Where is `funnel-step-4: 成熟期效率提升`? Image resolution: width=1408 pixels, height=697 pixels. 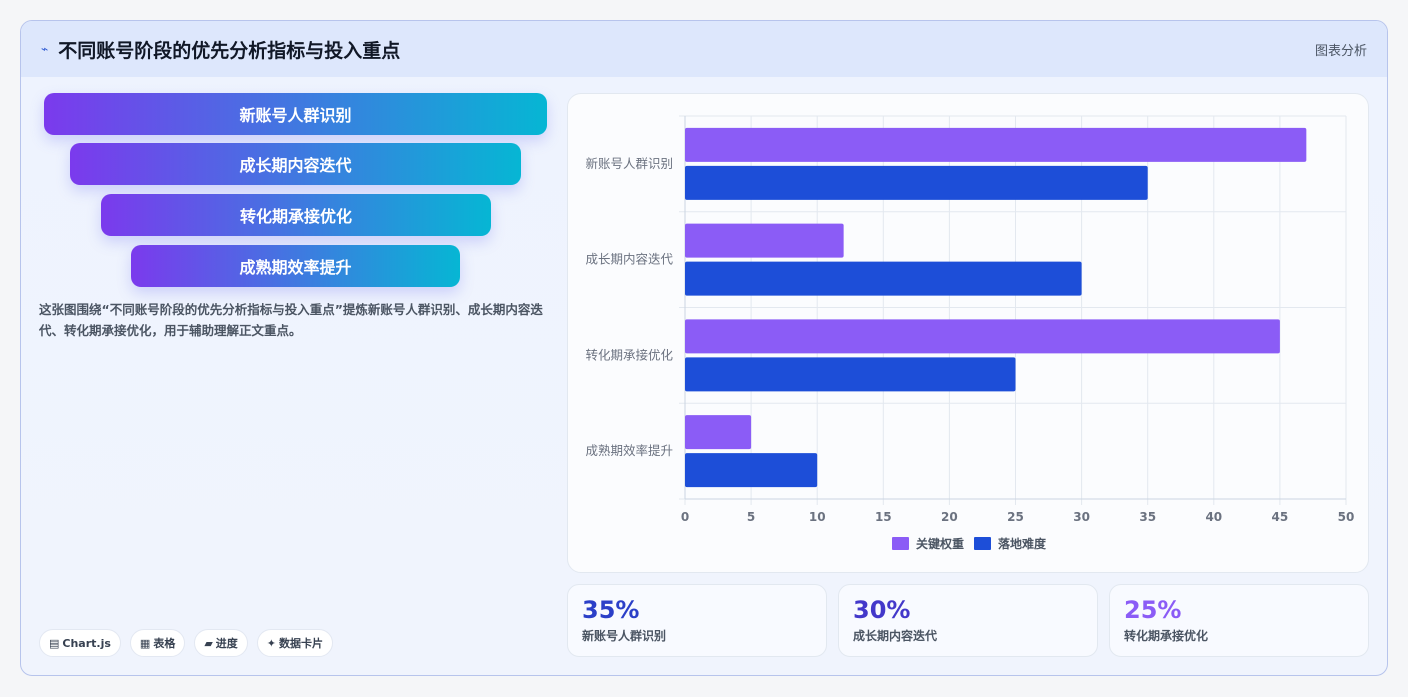 funnel-step-4: 成熟期效率提升 is located at coordinates (295, 266).